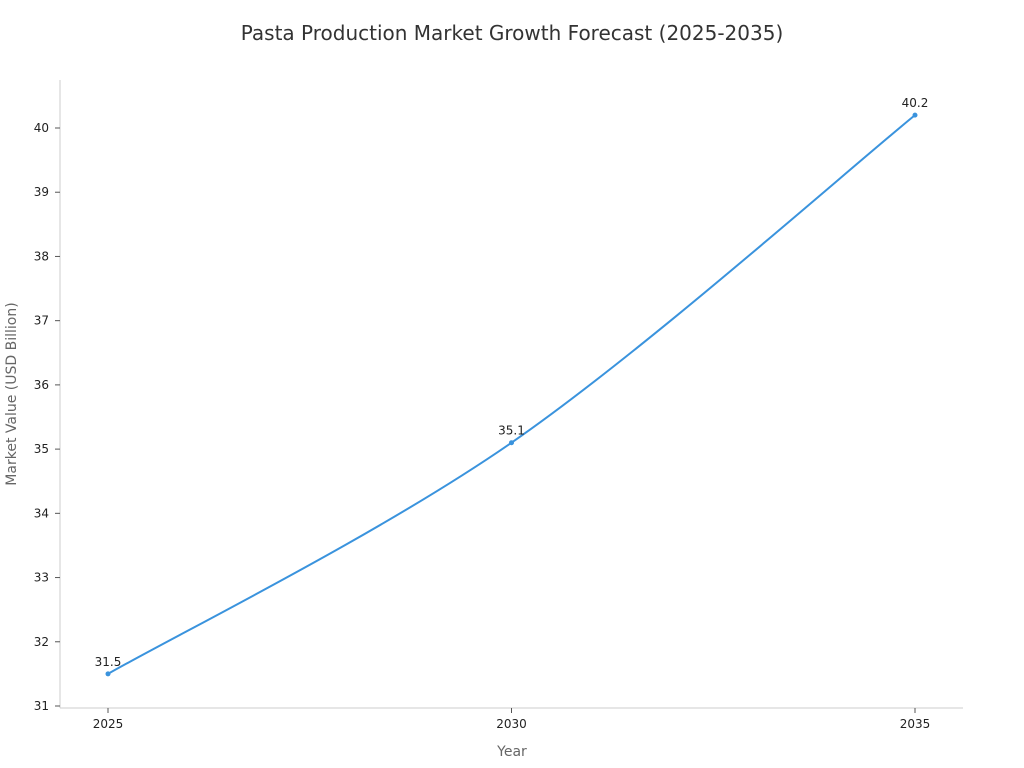 The image size is (1024, 768). Describe the element at coordinates (511, 752) in the screenshot. I see `x-axis-title: Year` at that location.